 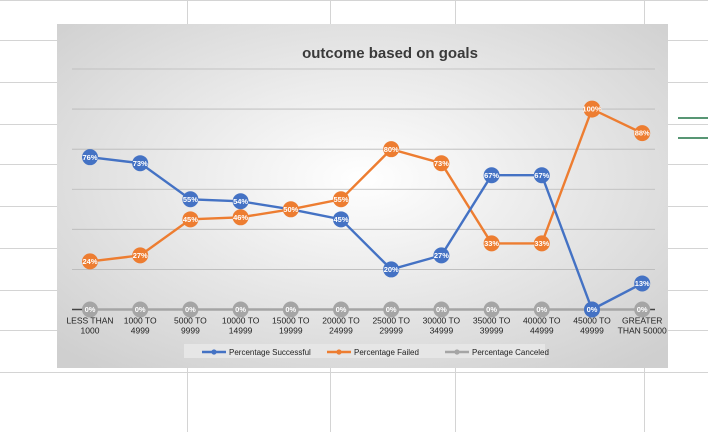 What do you see at coordinates (241, 326) in the screenshot?
I see `x-tick-label: 10000 TO 14999` at bounding box center [241, 326].